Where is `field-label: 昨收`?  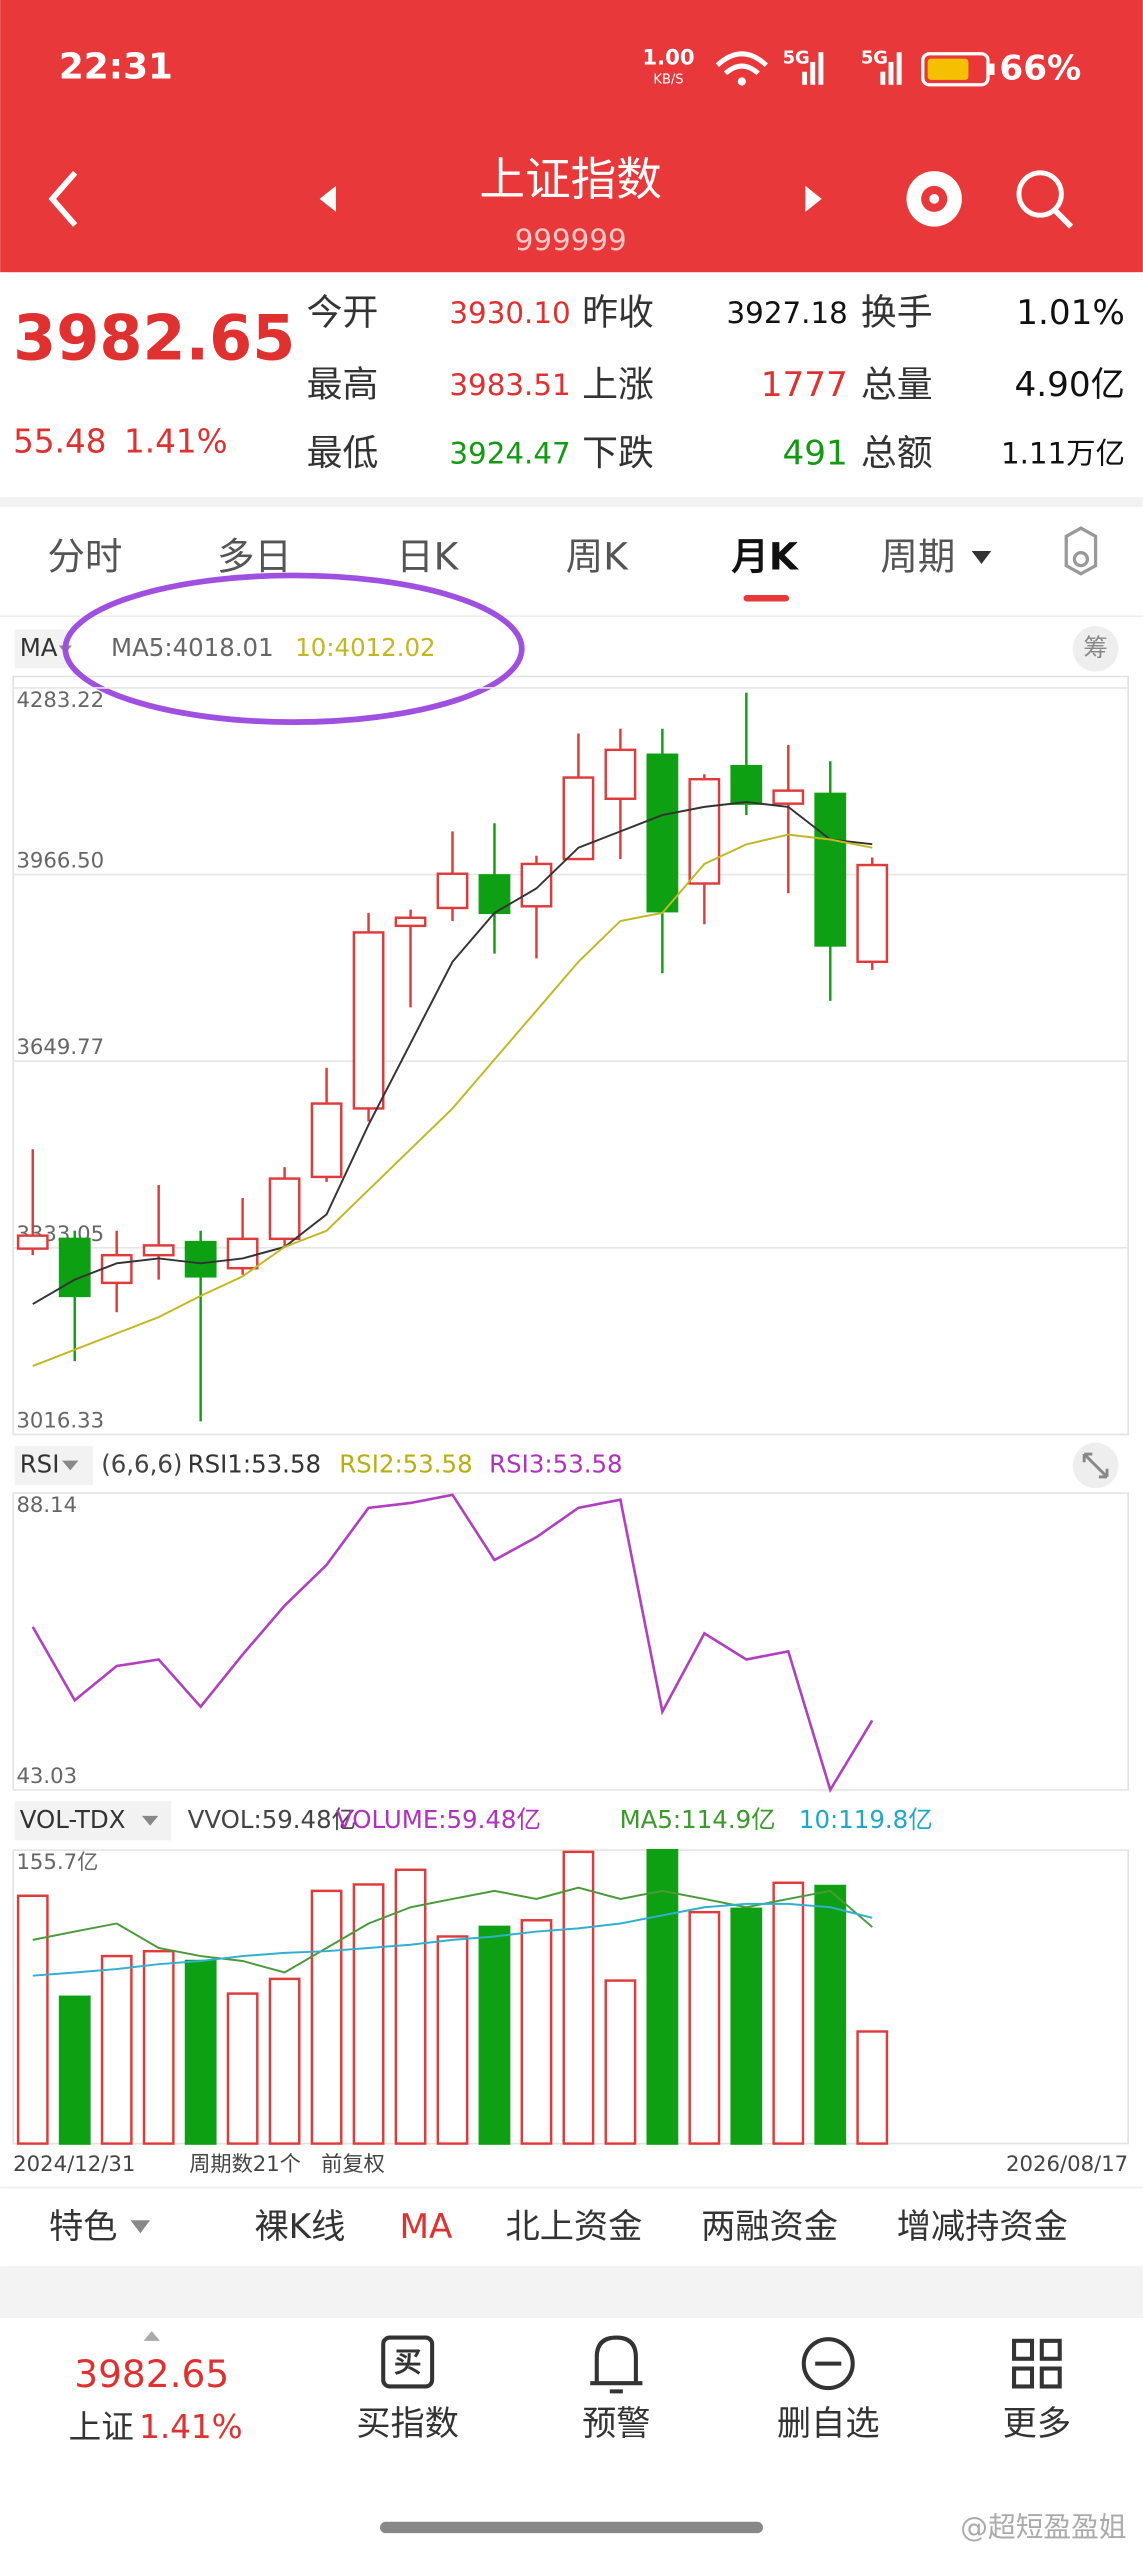 field-label: 昨收 is located at coordinates (618, 313).